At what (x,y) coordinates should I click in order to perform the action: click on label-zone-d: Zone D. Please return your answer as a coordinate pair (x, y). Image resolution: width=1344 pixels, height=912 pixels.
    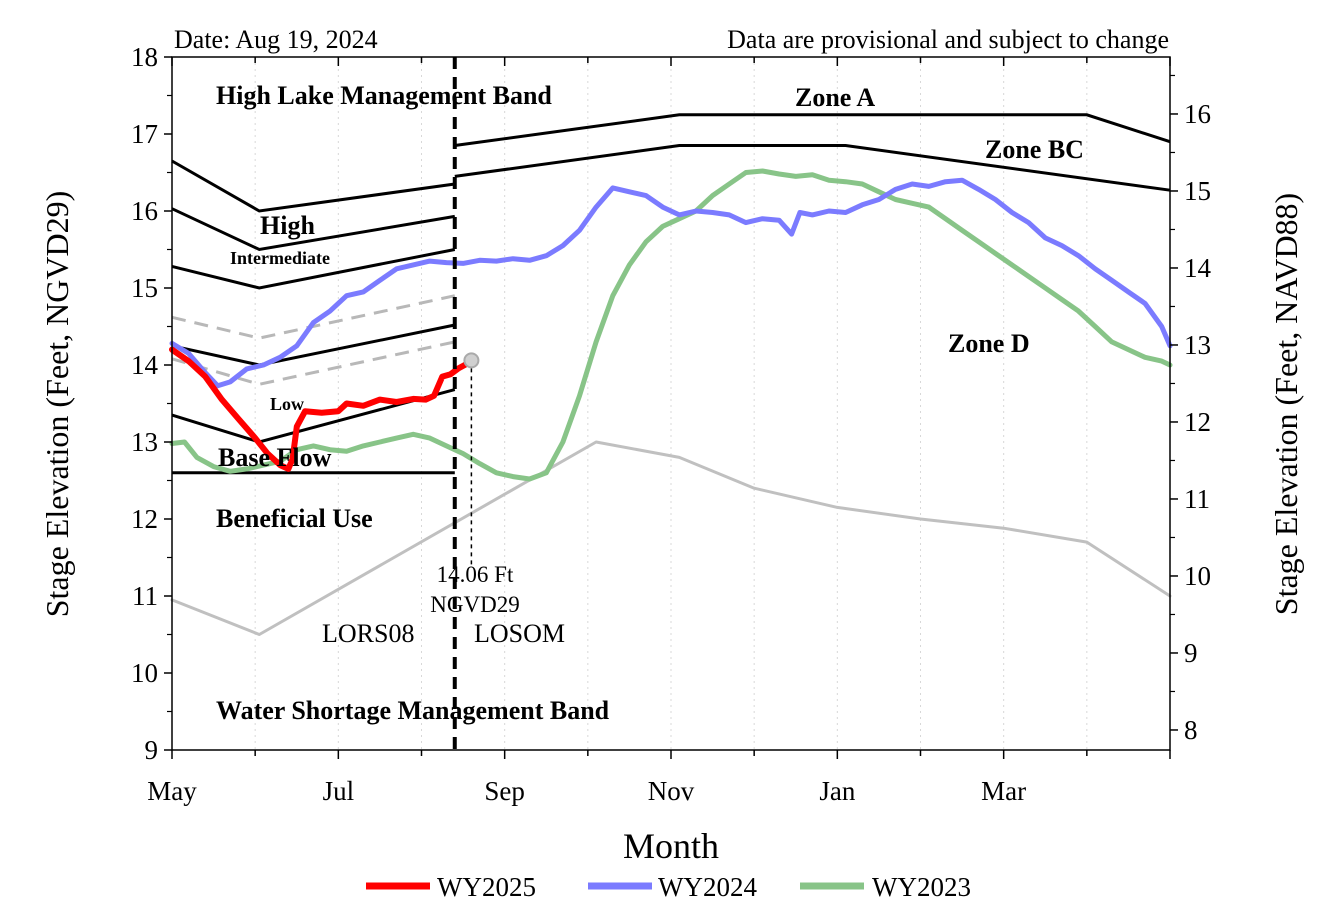
    Looking at the image, I should click on (989, 343).